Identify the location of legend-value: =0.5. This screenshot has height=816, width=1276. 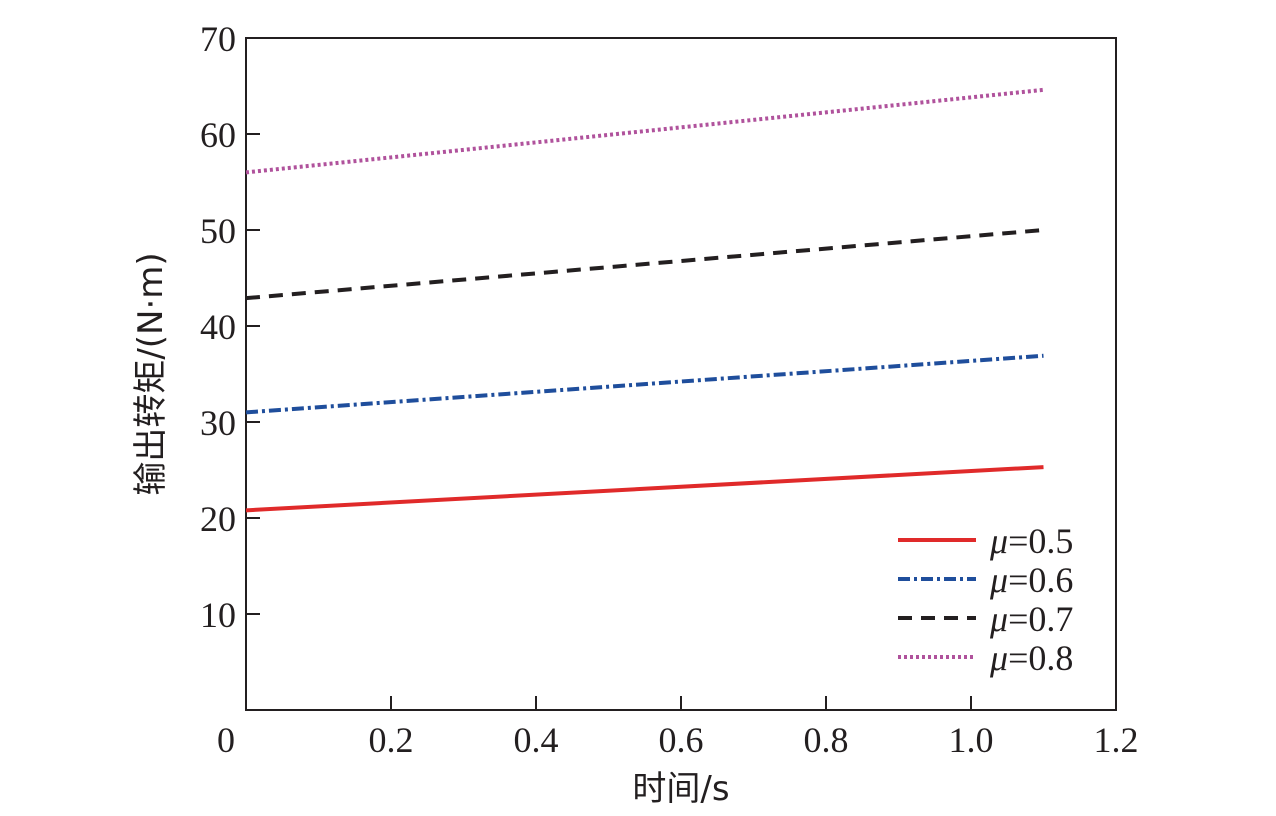
(1040, 541).